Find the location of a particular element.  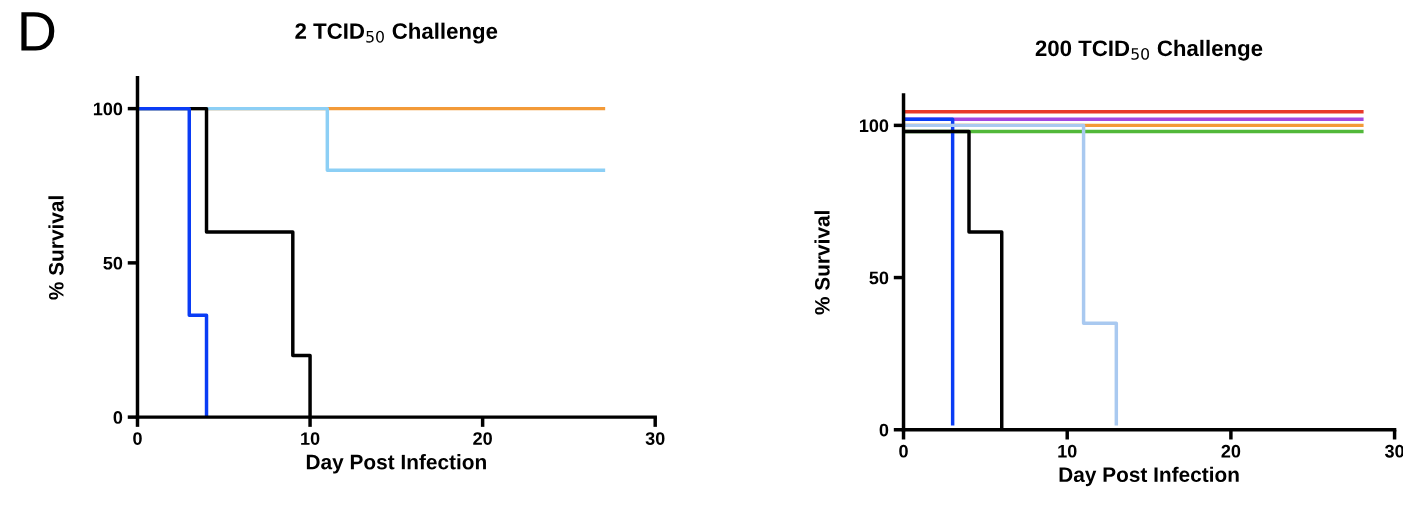

chart-title: 200 TCID$_{50}$ Challenge is located at coordinates (1149, 50).